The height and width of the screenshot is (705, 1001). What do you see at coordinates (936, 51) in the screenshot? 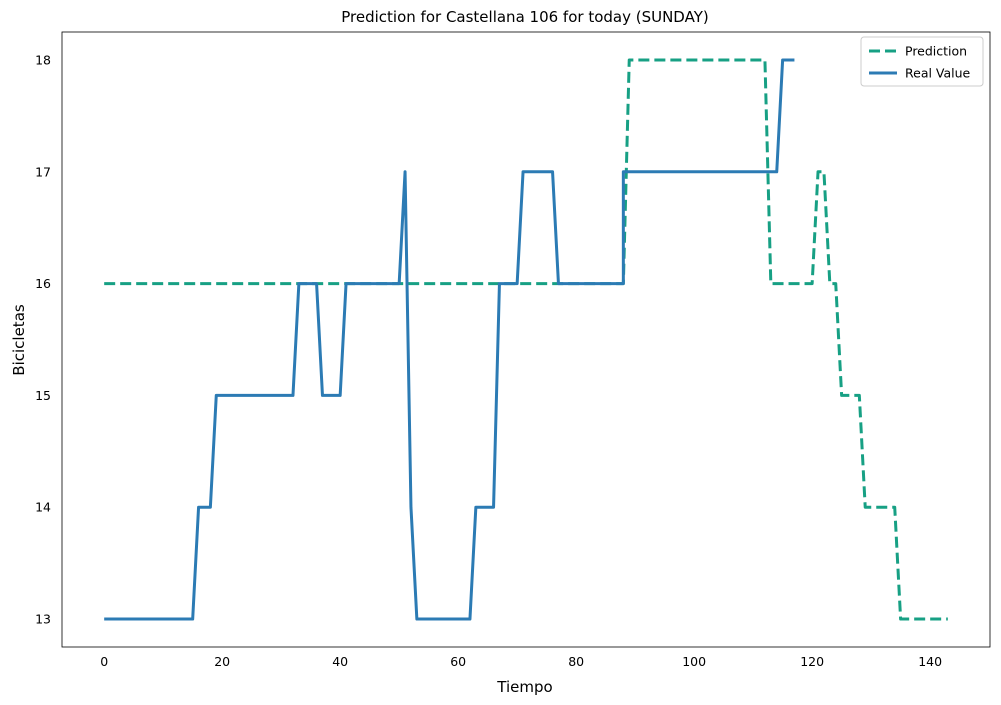
I see `legend-label: Prediction` at bounding box center [936, 51].